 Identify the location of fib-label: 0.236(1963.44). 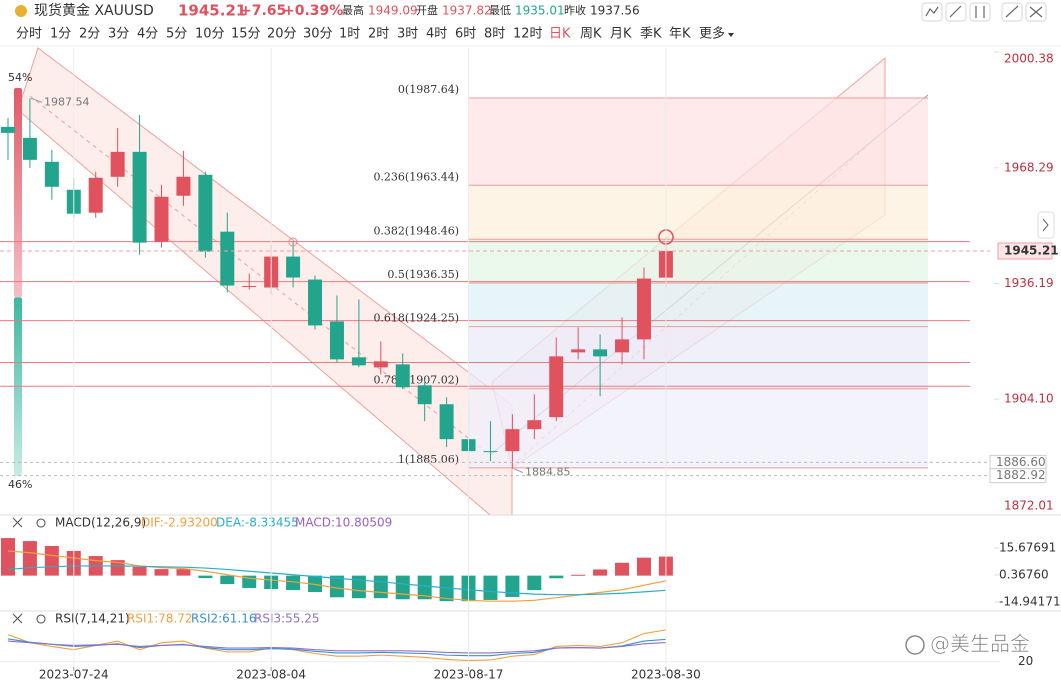
(416, 176).